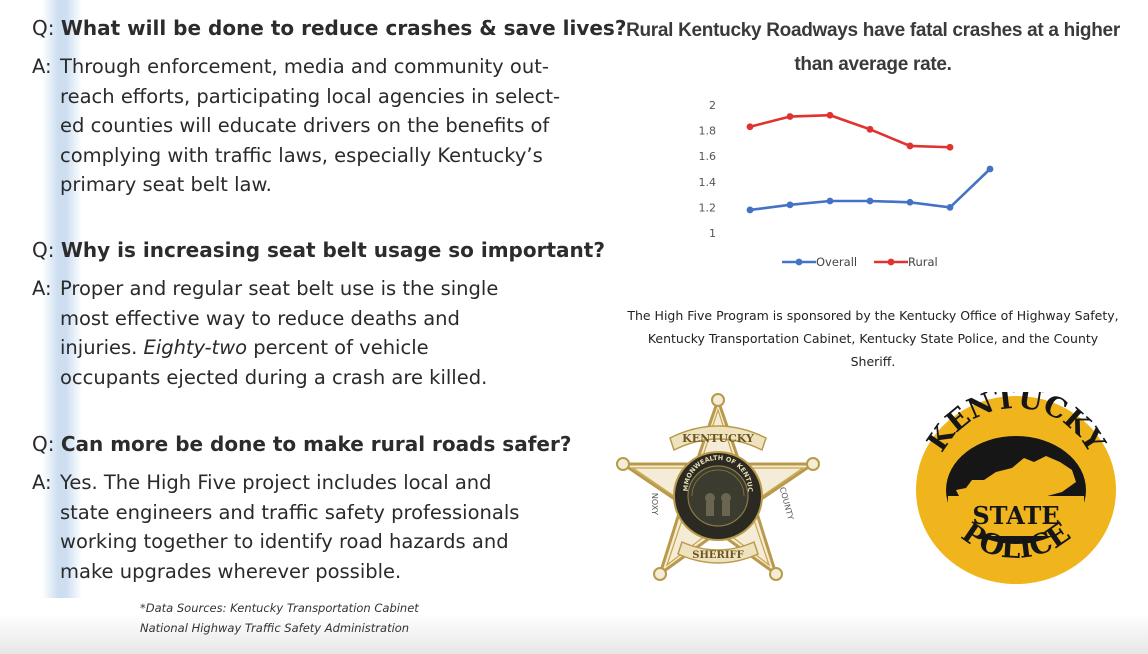 The width and height of the screenshot is (1148, 654). What do you see at coordinates (708, 182) in the screenshot?
I see `y-tick-label: 1.4` at bounding box center [708, 182].